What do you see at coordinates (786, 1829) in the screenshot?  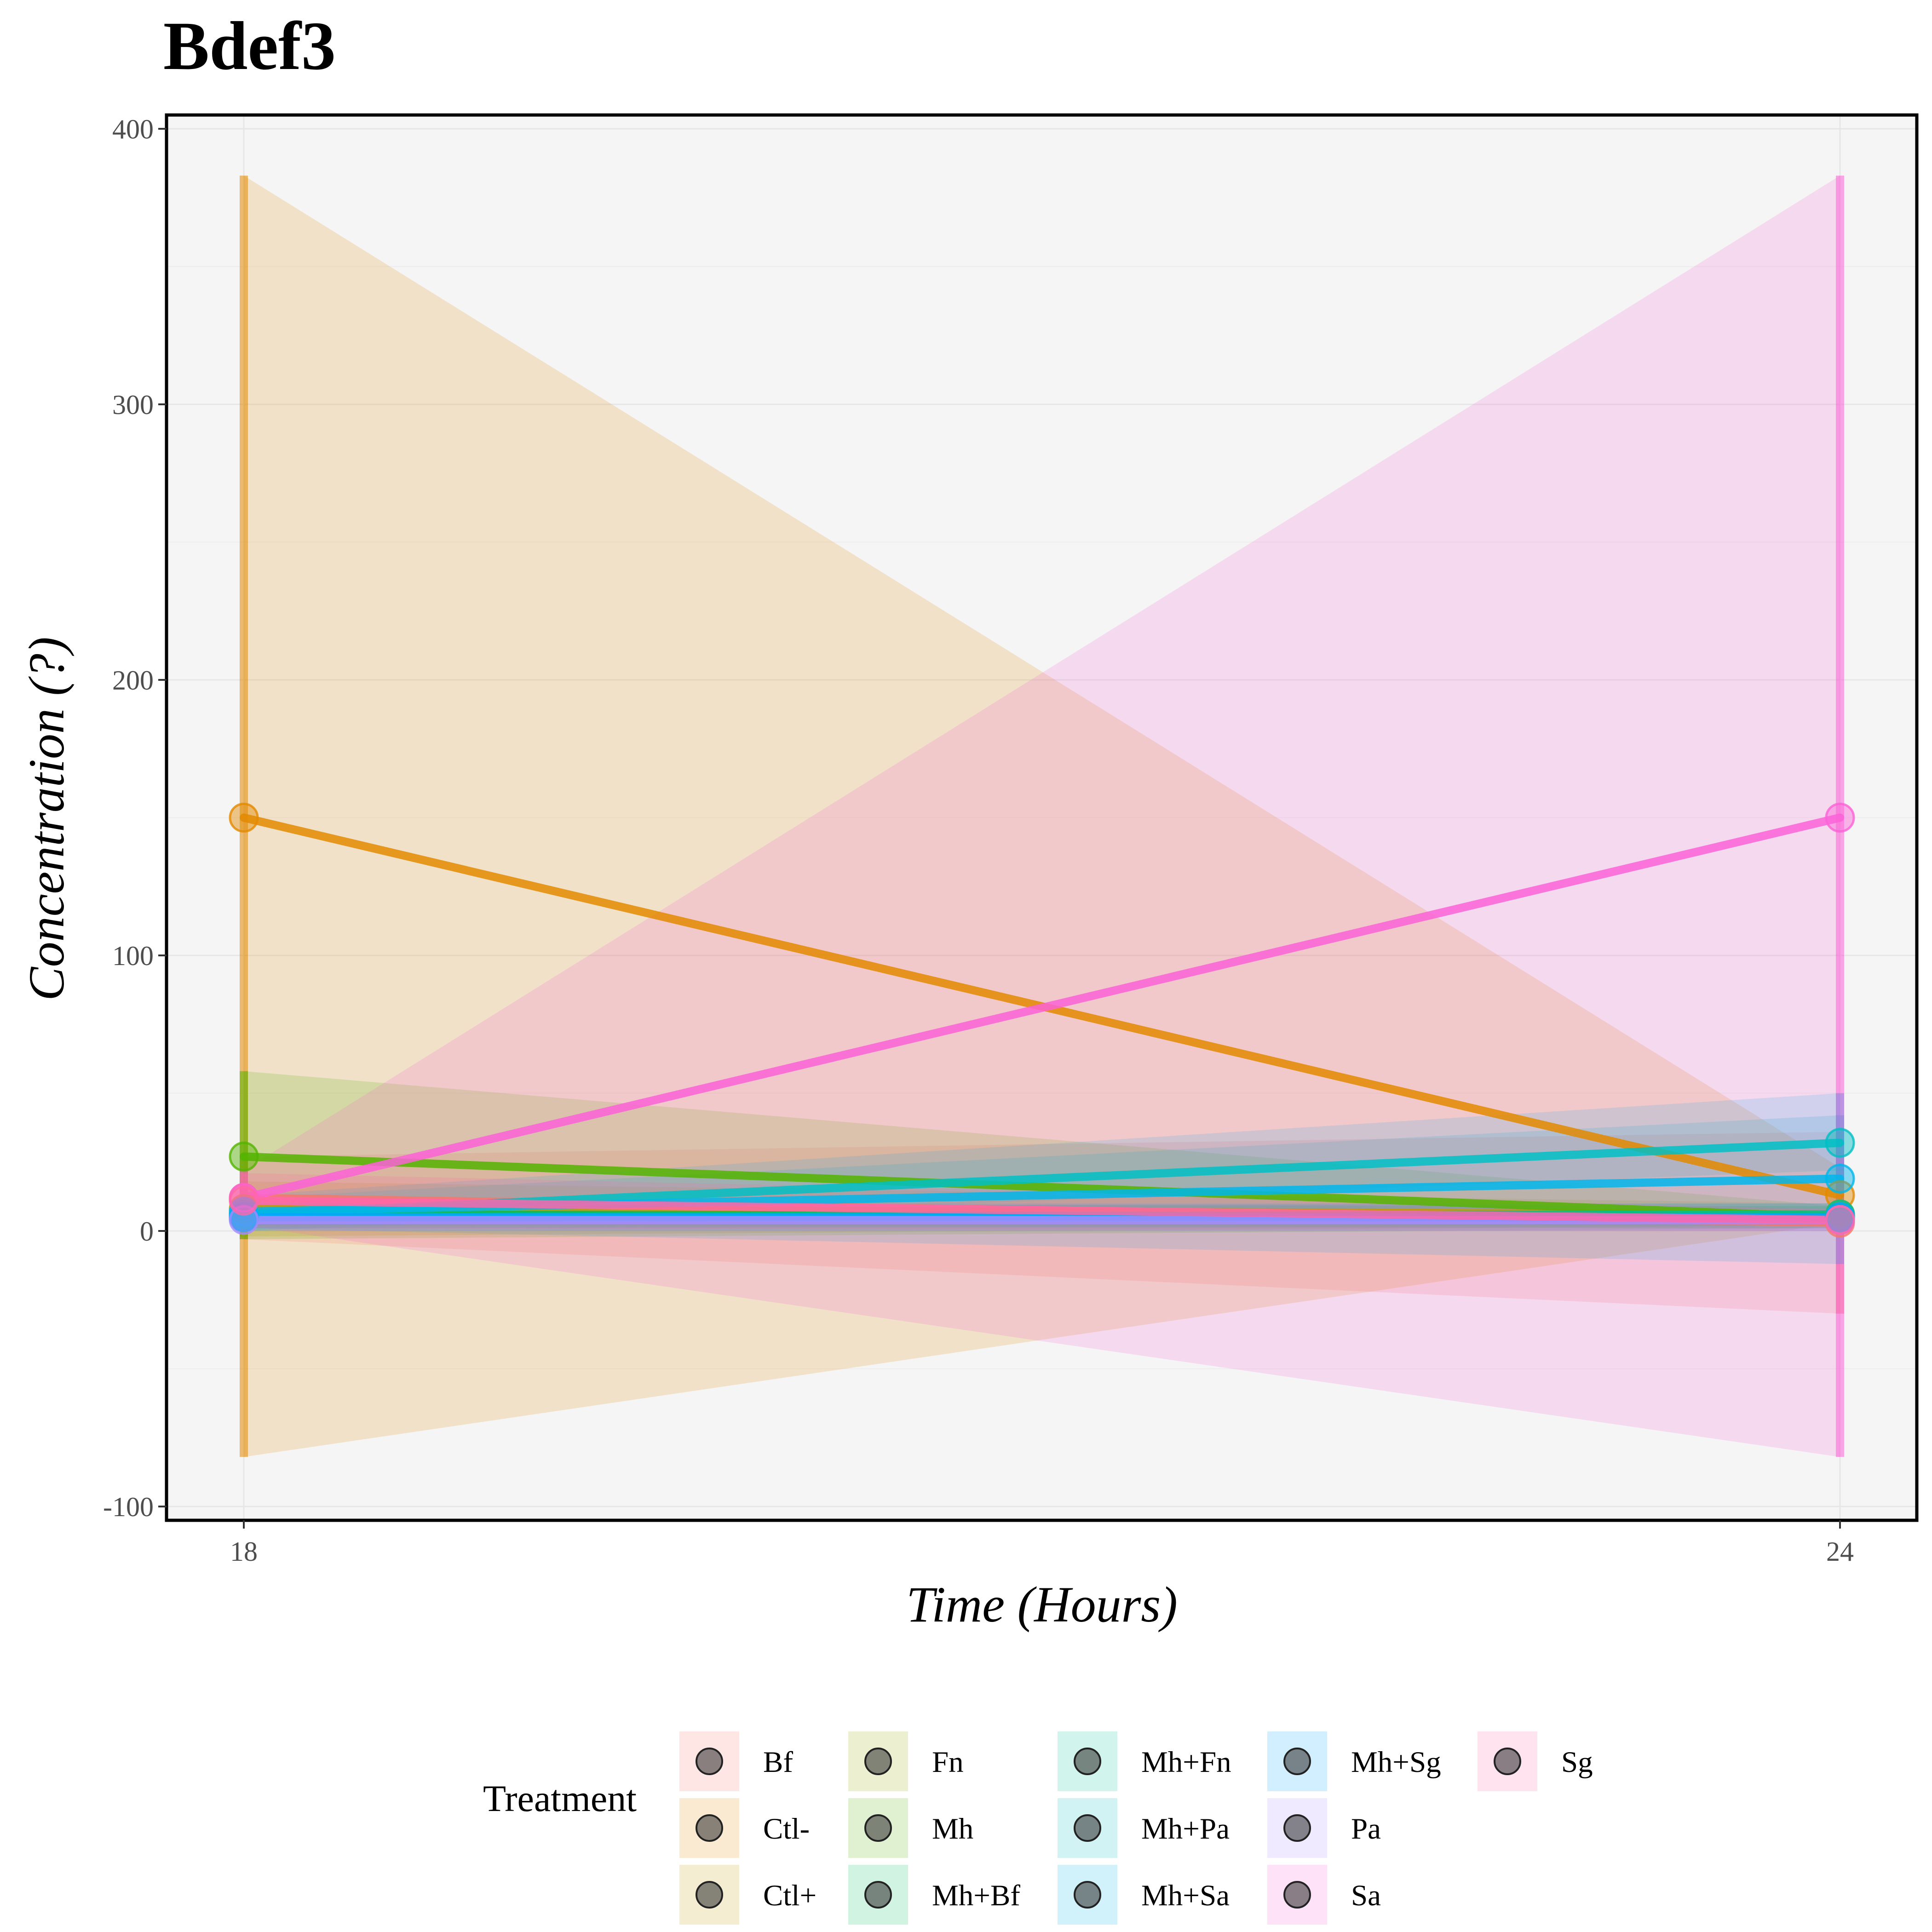 I see `legend-label: Ctl-` at bounding box center [786, 1829].